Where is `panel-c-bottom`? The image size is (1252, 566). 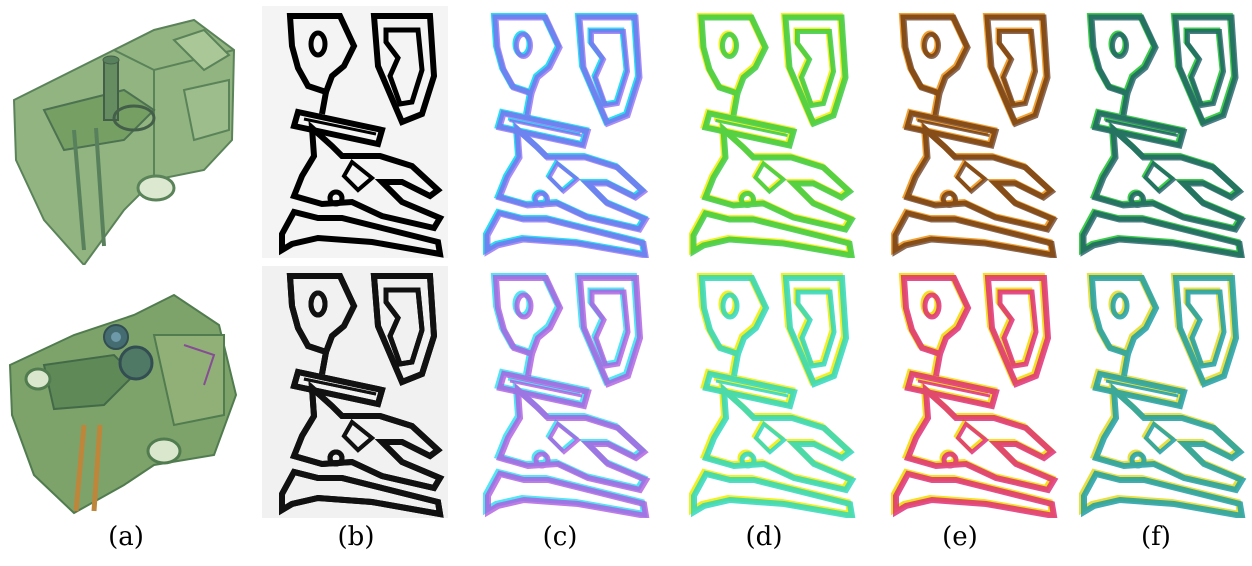 panel-c-bottom is located at coordinates (559, 392).